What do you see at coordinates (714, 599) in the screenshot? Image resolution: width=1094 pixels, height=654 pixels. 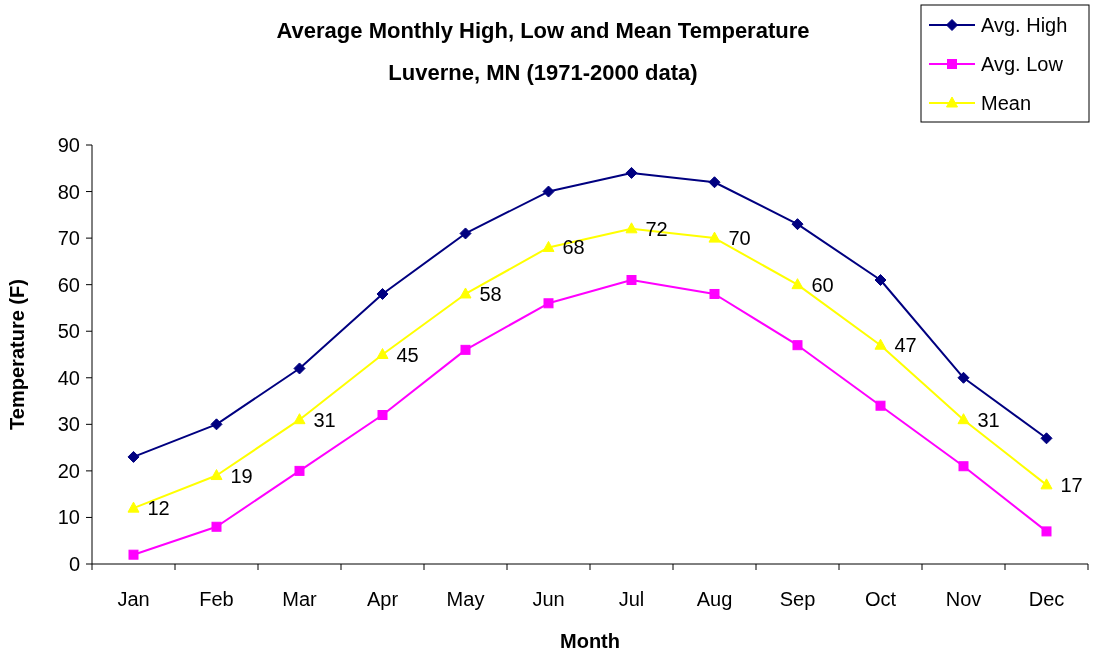 I see `x-tick-label: Aug` at bounding box center [714, 599].